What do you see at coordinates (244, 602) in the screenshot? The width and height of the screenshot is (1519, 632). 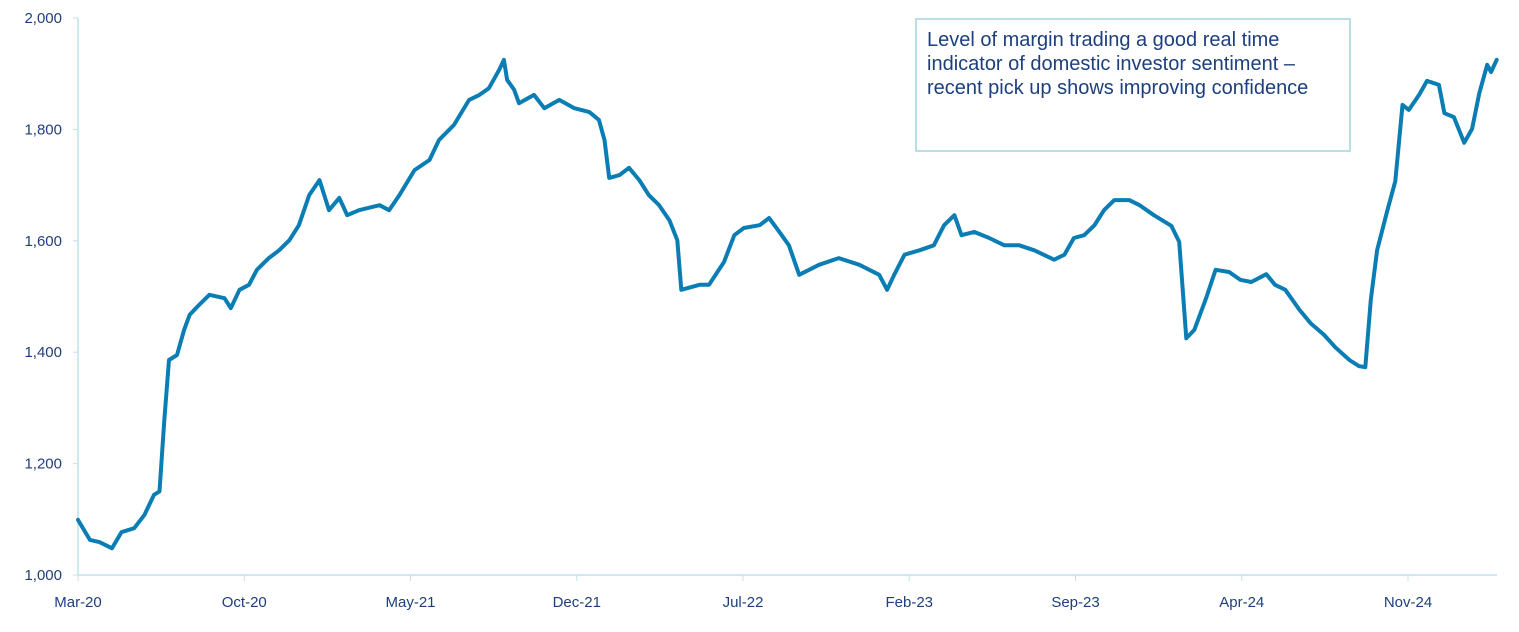 I see `x-tick-label: Oct-20` at bounding box center [244, 602].